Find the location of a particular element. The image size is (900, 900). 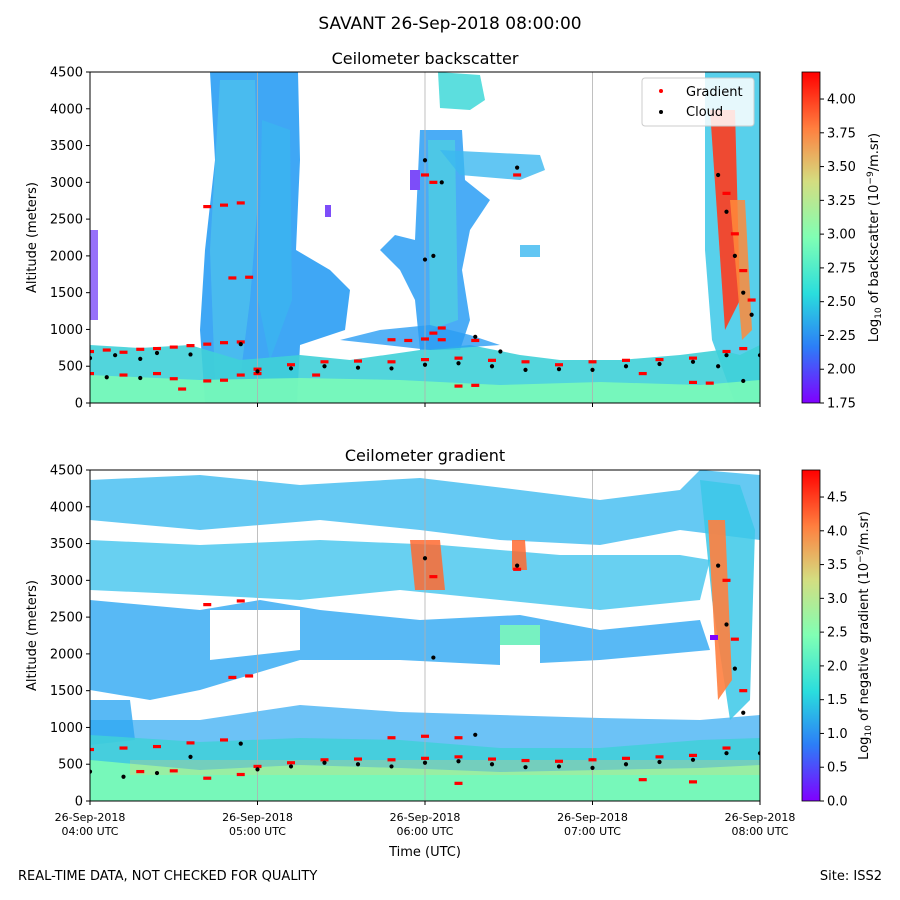

backscatter-y-axis: 0 500 1000 1500 2000 2500 3000 3500 4000 4500 is located at coordinates (70, 239).